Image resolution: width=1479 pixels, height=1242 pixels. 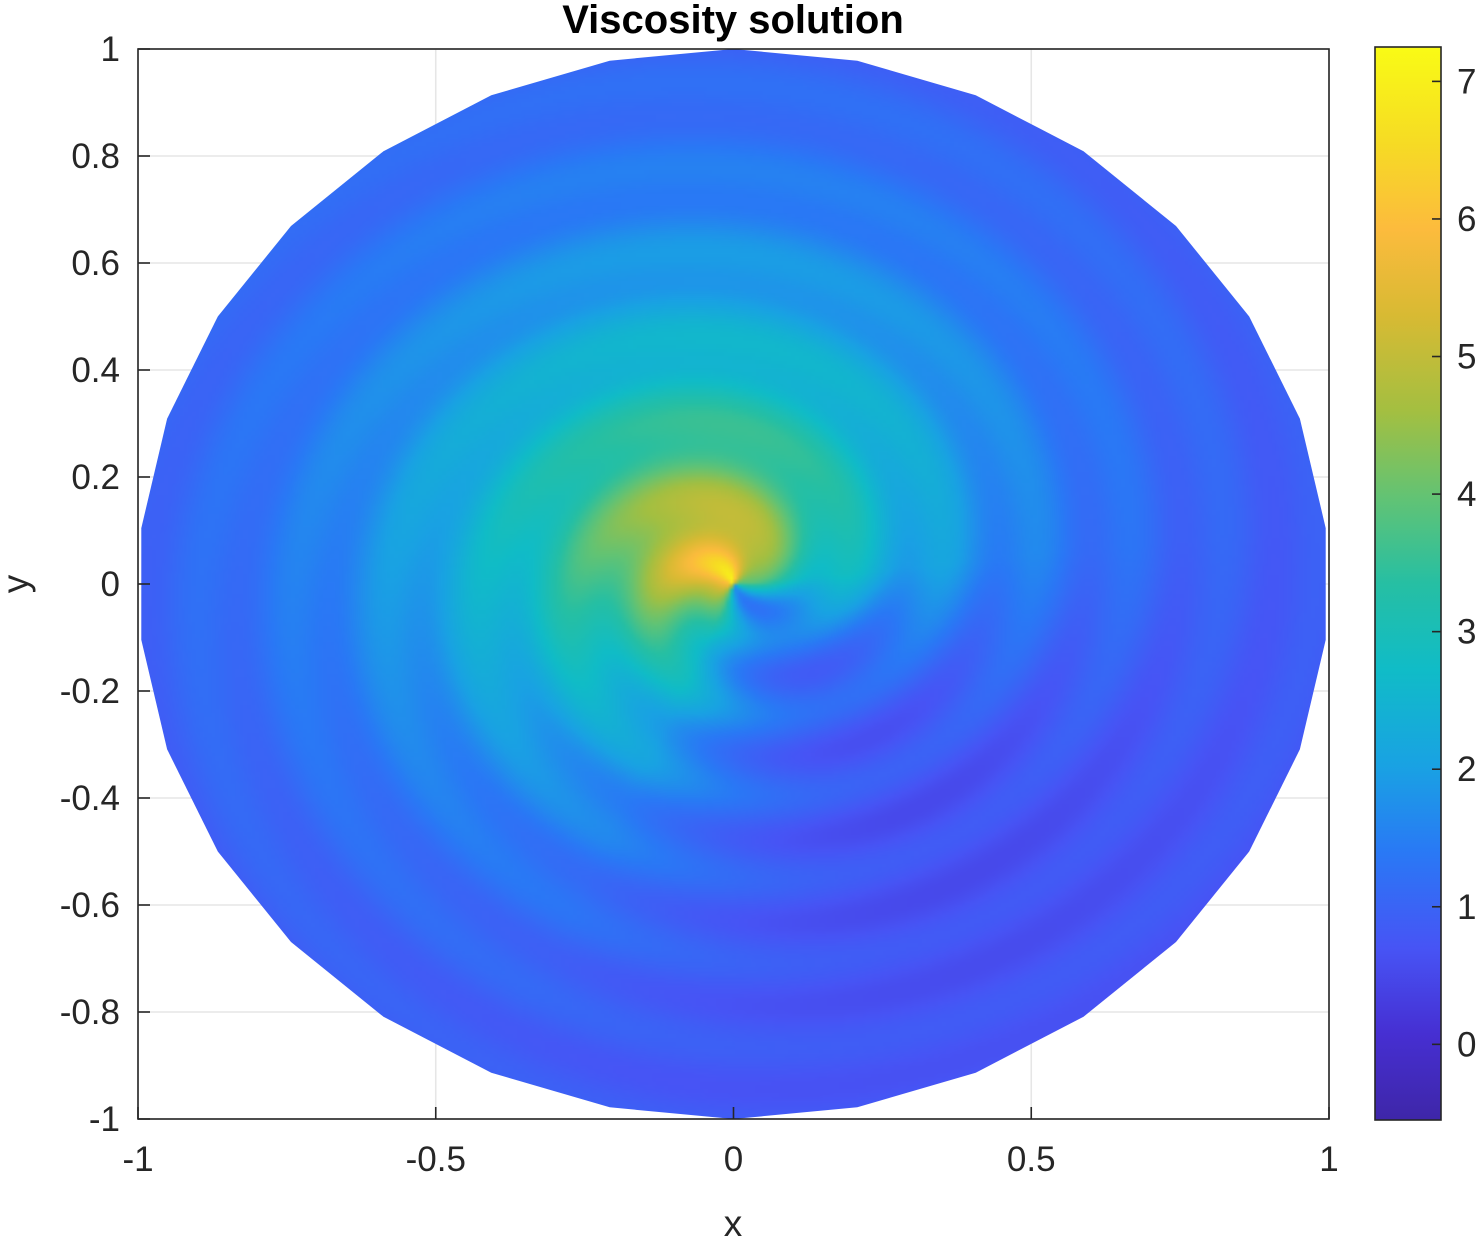 What do you see at coordinates (733, 21) in the screenshot?
I see `chart-title: Viscosity solution` at bounding box center [733, 21].